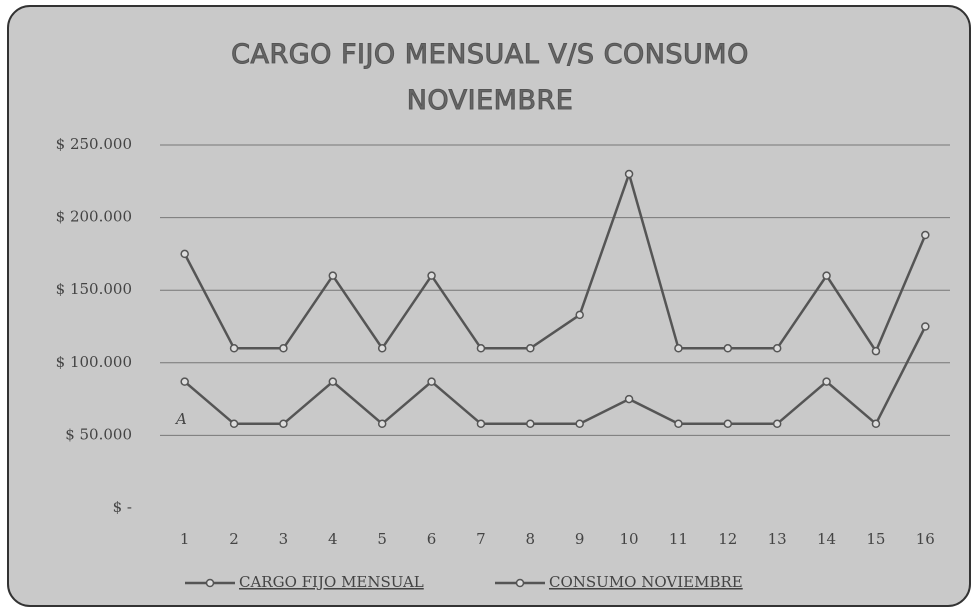 Image resolution: width=976 pixels, height=613 pixels. What do you see at coordinates (94, 144) in the screenshot?
I see `y-tick-label: $ 250.000` at bounding box center [94, 144].